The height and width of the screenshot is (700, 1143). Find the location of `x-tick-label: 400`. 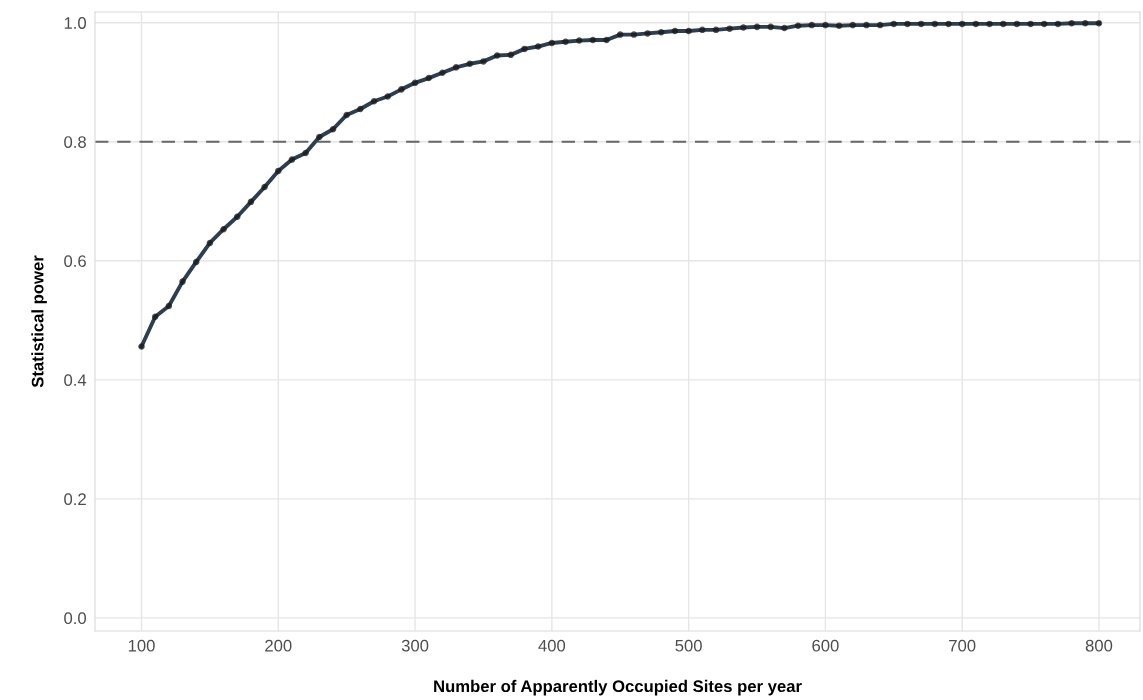

x-tick-label: 400 is located at coordinates (552, 645).